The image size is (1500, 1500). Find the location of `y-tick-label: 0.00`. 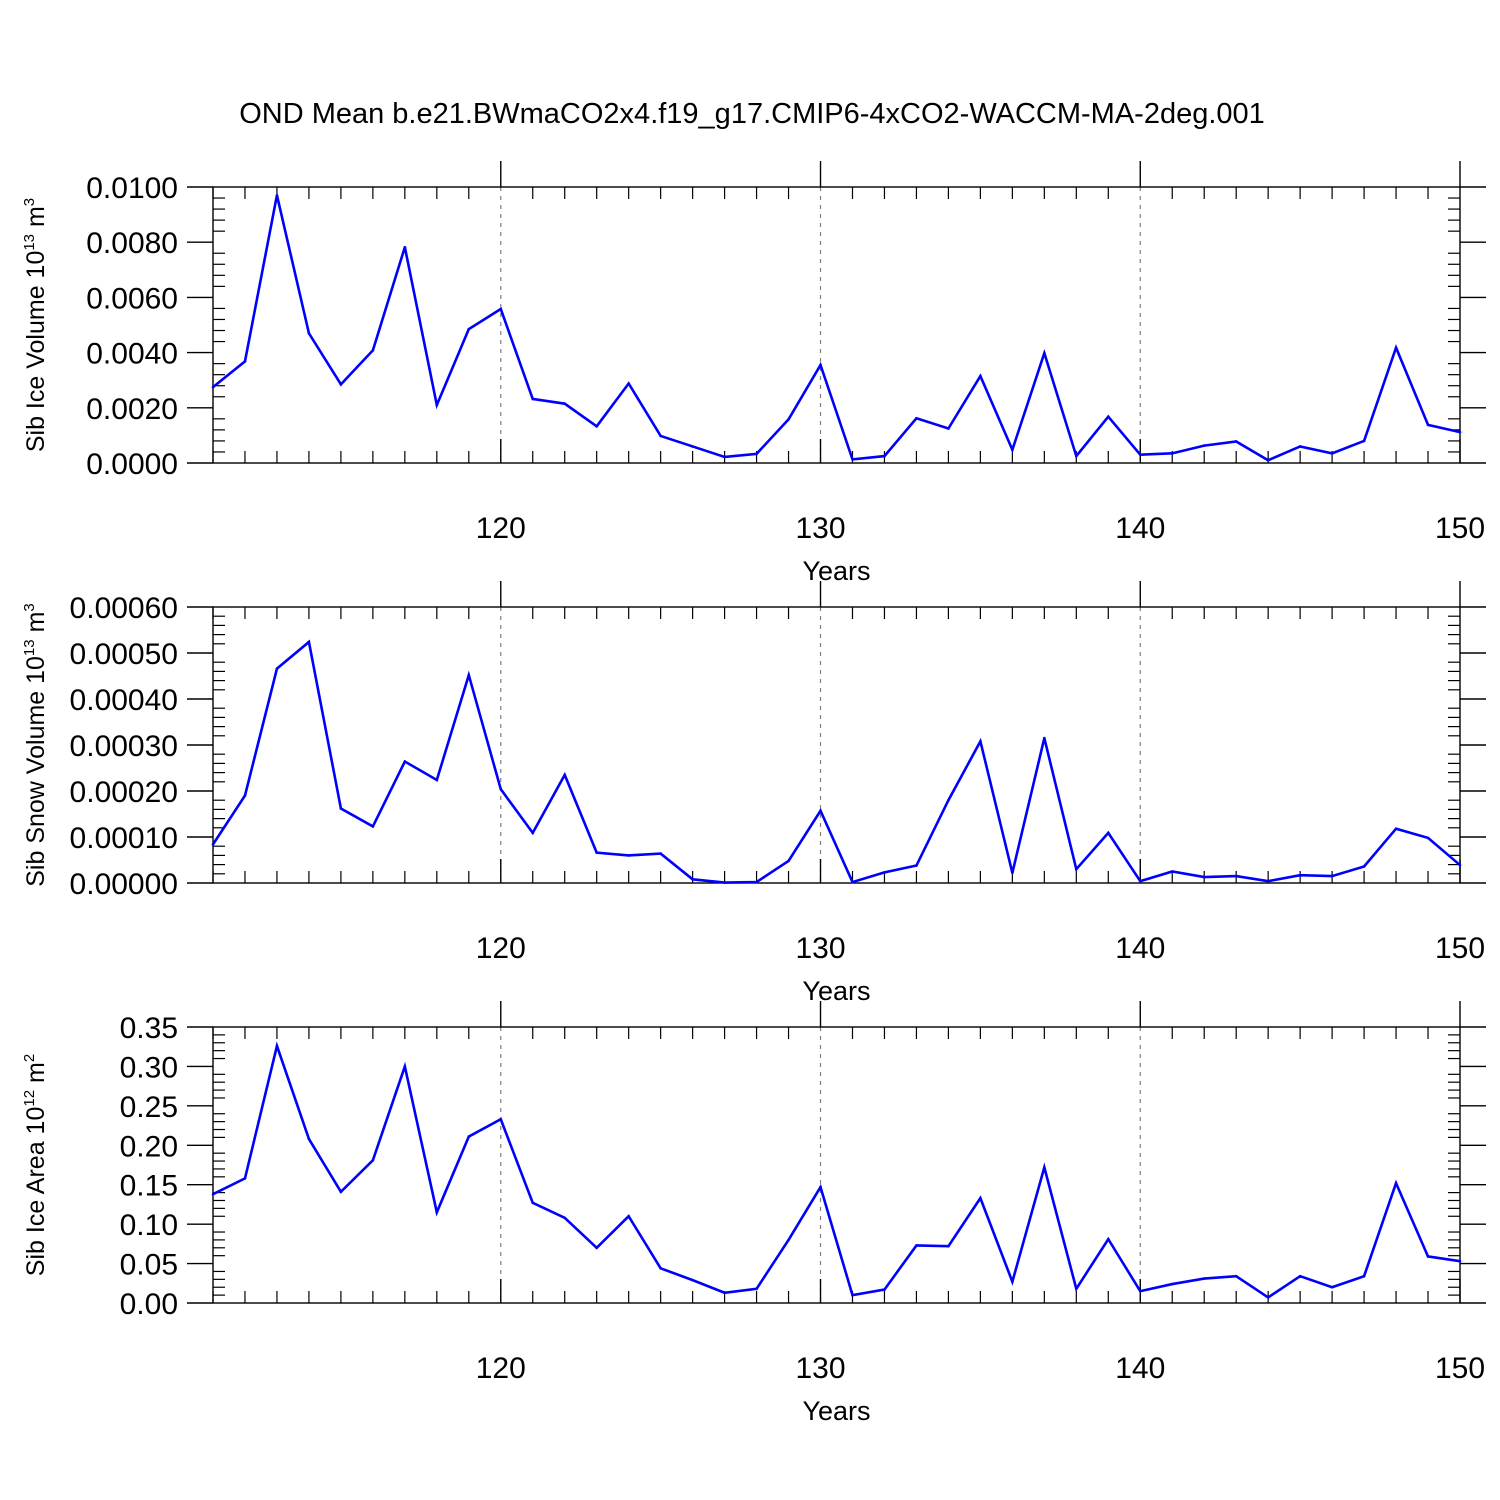

y-tick-label: 0.00 is located at coordinates (149, 1304).